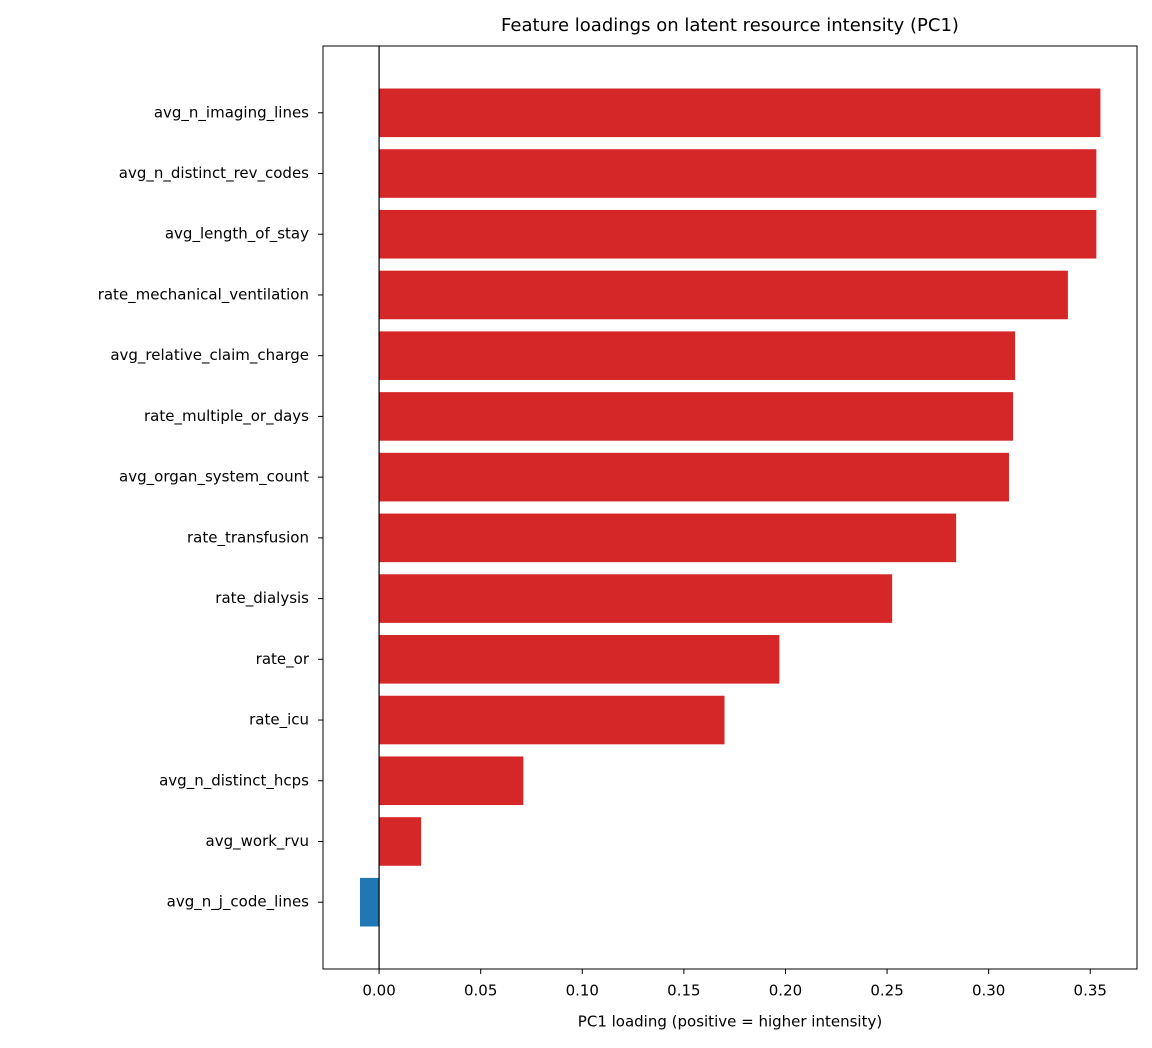  Describe the element at coordinates (257, 841) in the screenshot. I see `y-tick-label: avg_work_rvu` at that location.